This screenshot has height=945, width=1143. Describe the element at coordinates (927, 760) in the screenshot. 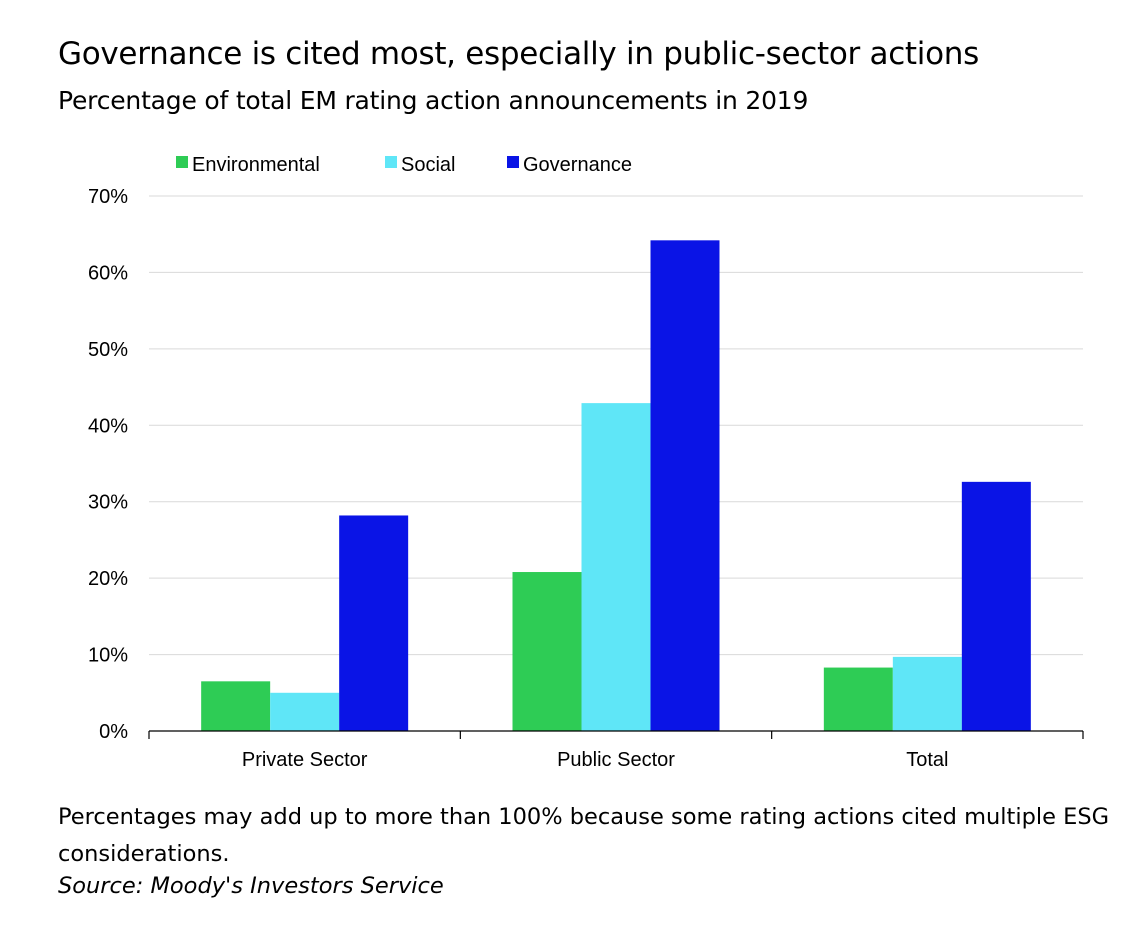

I see `x-tick-label: Total` at that location.